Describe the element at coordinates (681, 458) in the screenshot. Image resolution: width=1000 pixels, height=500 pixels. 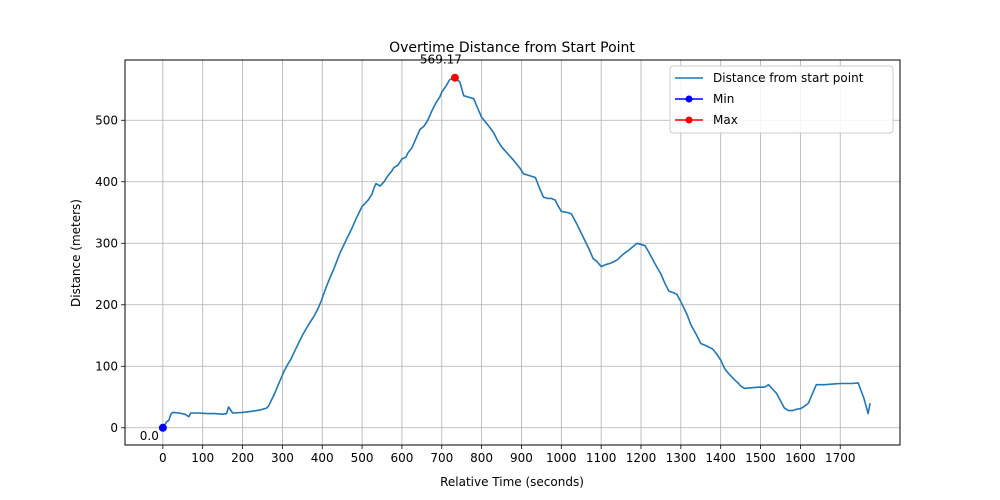
I see `x-tick-label: 1300` at that location.